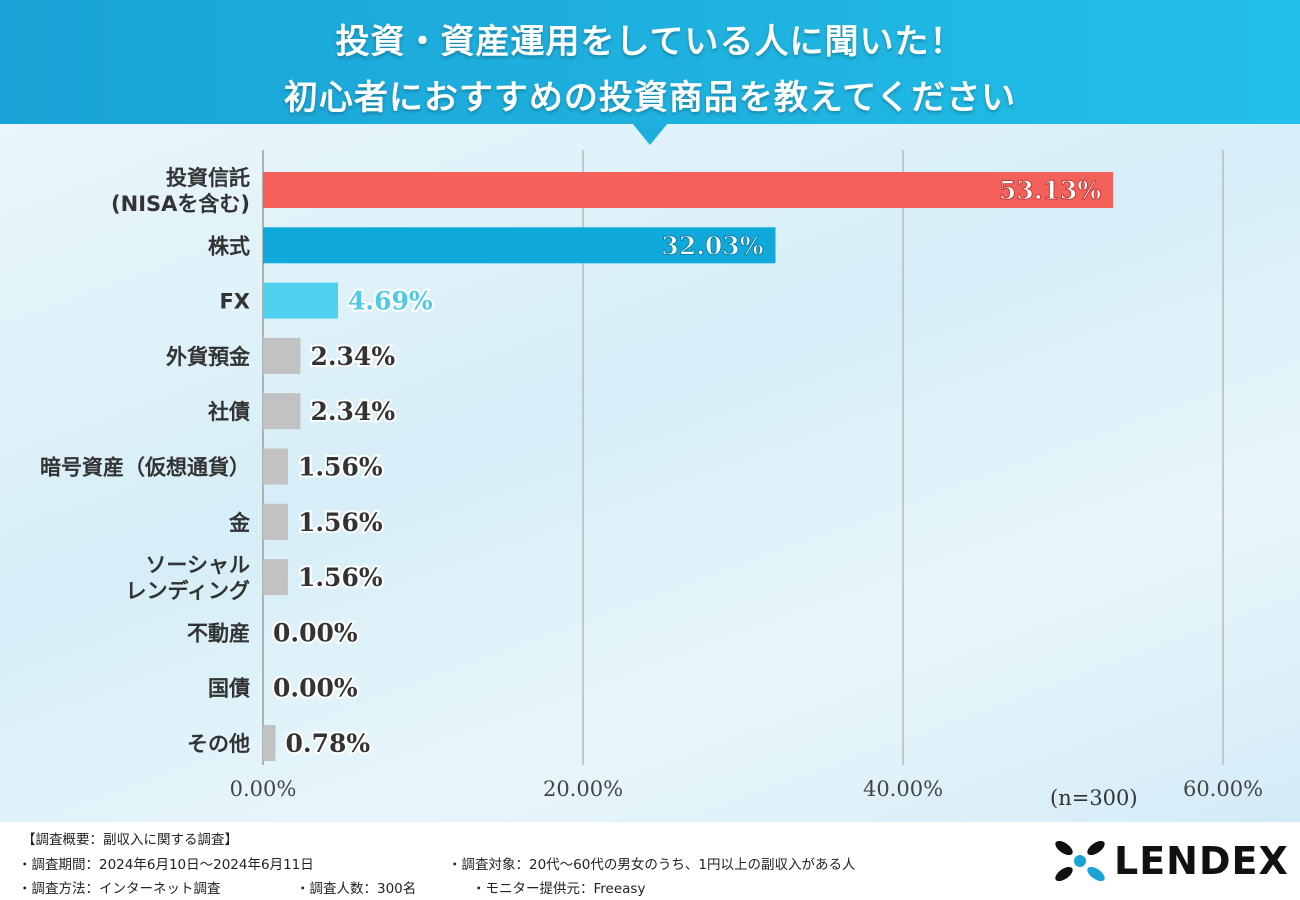  Describe the element at coordinates (1080, 861) in the screenshot. I see `lendex-logo-icon` at that location.